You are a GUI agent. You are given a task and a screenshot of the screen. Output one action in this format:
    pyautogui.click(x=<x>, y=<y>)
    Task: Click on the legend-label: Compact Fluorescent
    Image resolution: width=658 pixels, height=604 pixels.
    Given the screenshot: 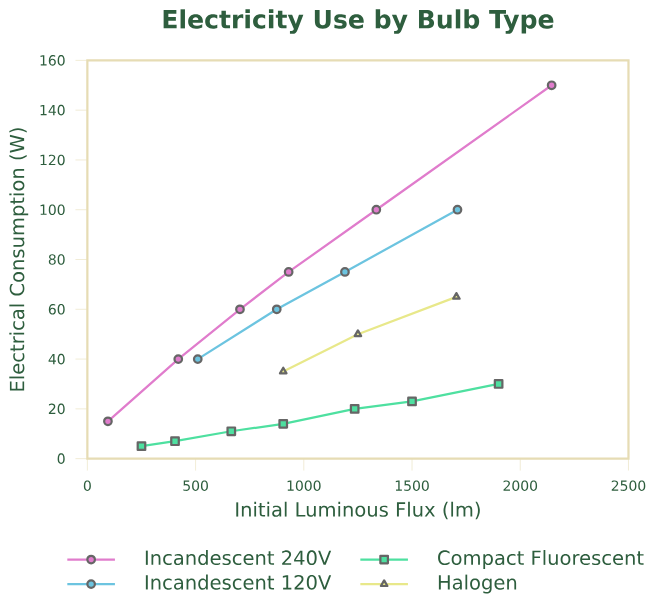 What is the action you would take?
    pyautogui.click(x=541, y=559)
    